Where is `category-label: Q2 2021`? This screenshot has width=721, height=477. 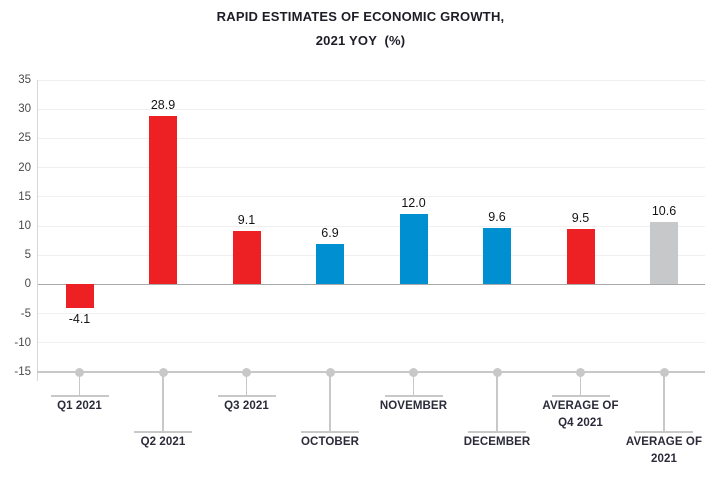 category-label: Q2 2021 is located at coordinates (163, 442).